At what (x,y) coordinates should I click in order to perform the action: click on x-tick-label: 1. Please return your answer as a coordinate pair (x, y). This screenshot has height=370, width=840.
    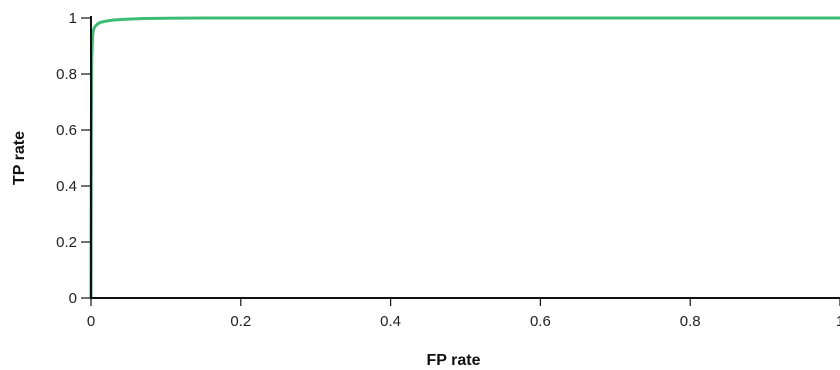
    Looking at the image, I should click on (838, 321).